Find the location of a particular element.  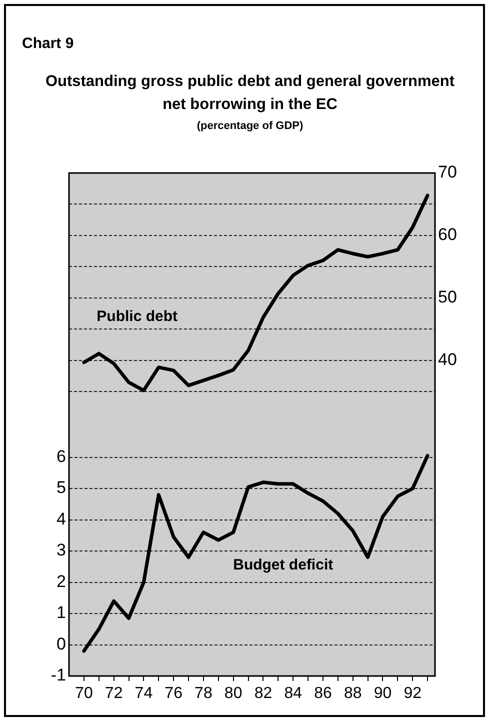

y2-tick-label: 40 is located at coordinates (447, 360).